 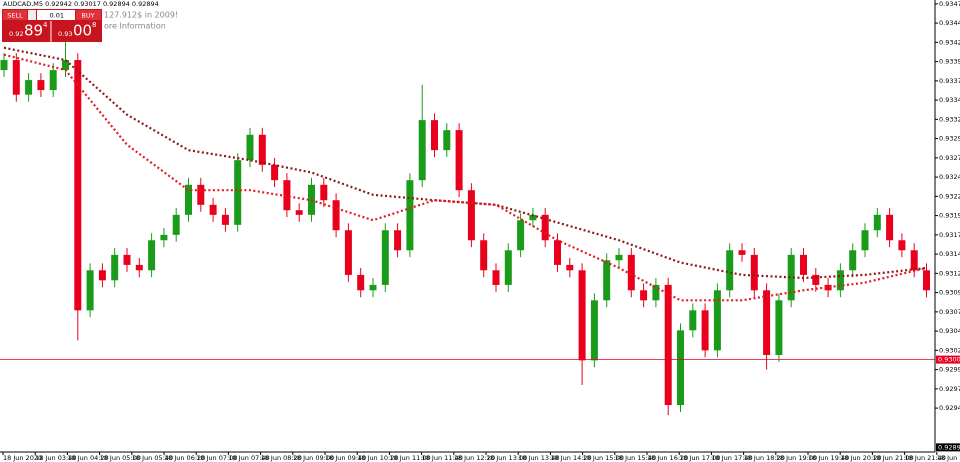 What do you see at coordinates (635, 458) in the screenshot?
I see `x-tick-label: 18 Jun 15:40` at bounding box center [635, 458].